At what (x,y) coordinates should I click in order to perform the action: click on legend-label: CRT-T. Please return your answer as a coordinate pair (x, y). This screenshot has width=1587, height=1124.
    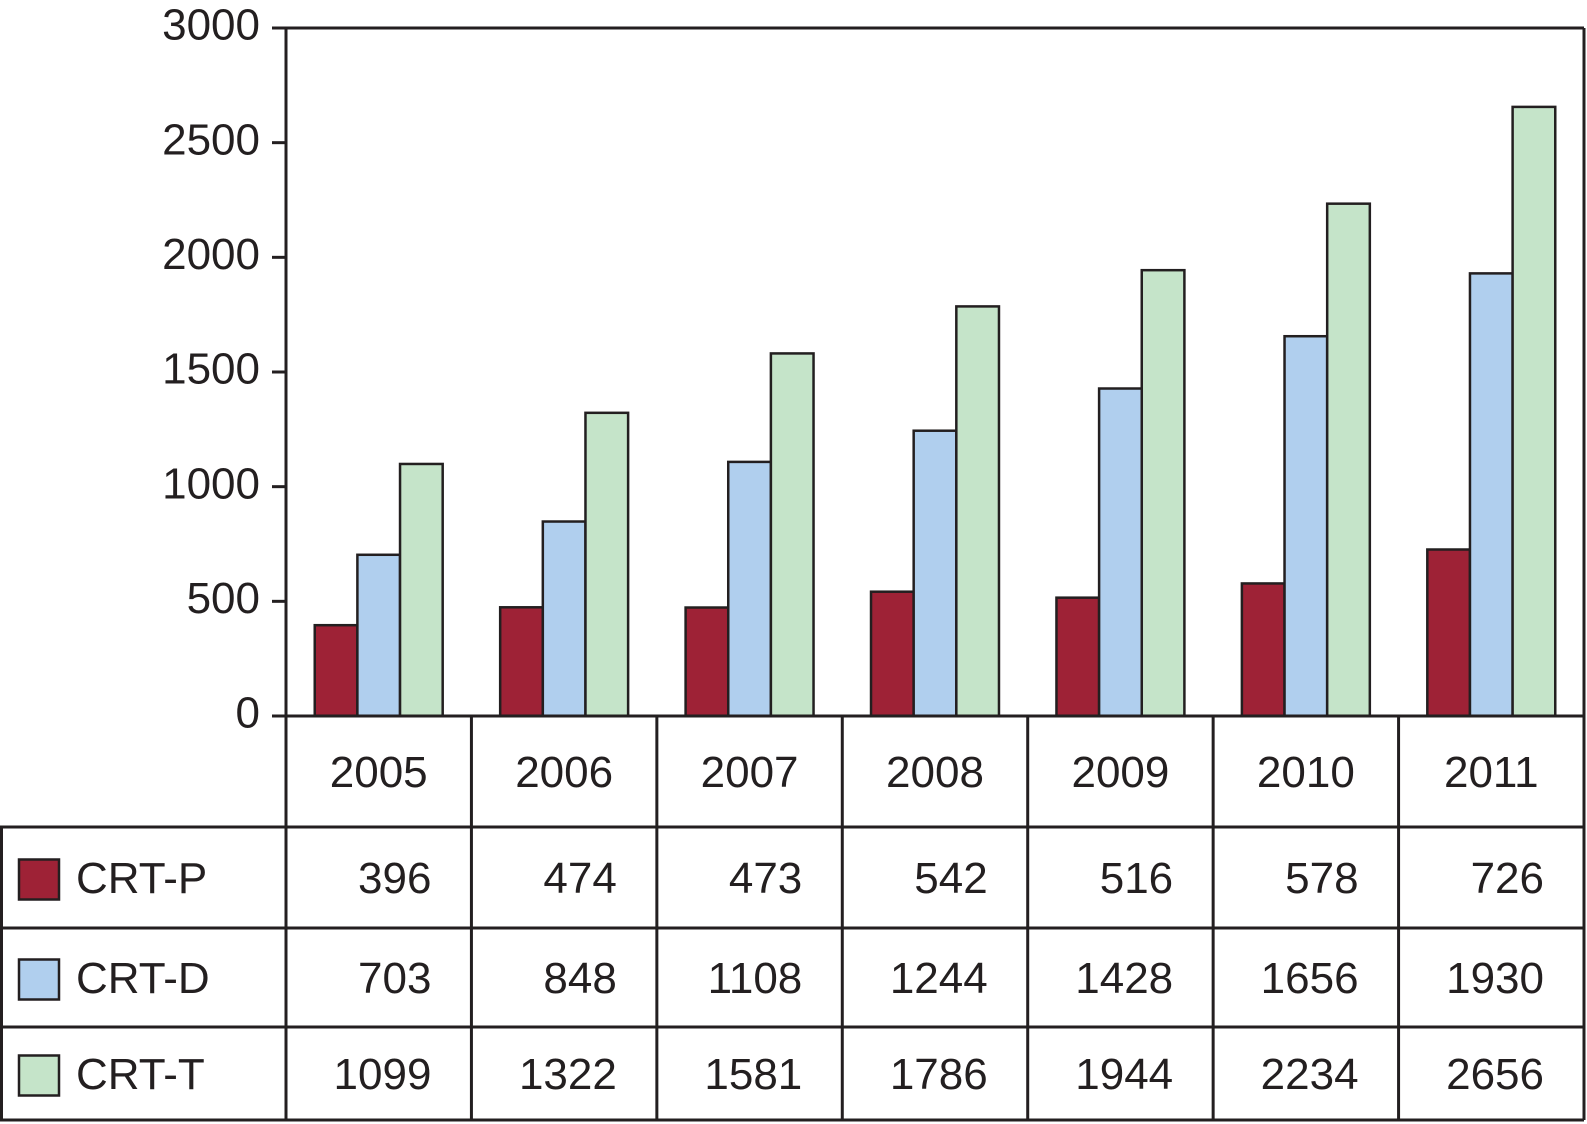
    Looking at the image, I should click on (140, 1074).